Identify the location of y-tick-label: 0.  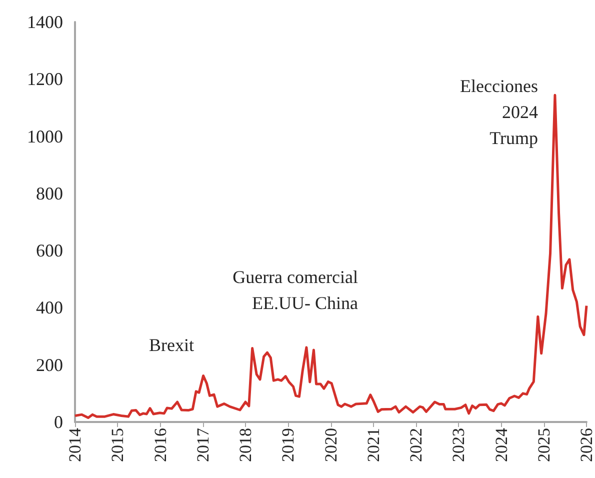
(58, 422).